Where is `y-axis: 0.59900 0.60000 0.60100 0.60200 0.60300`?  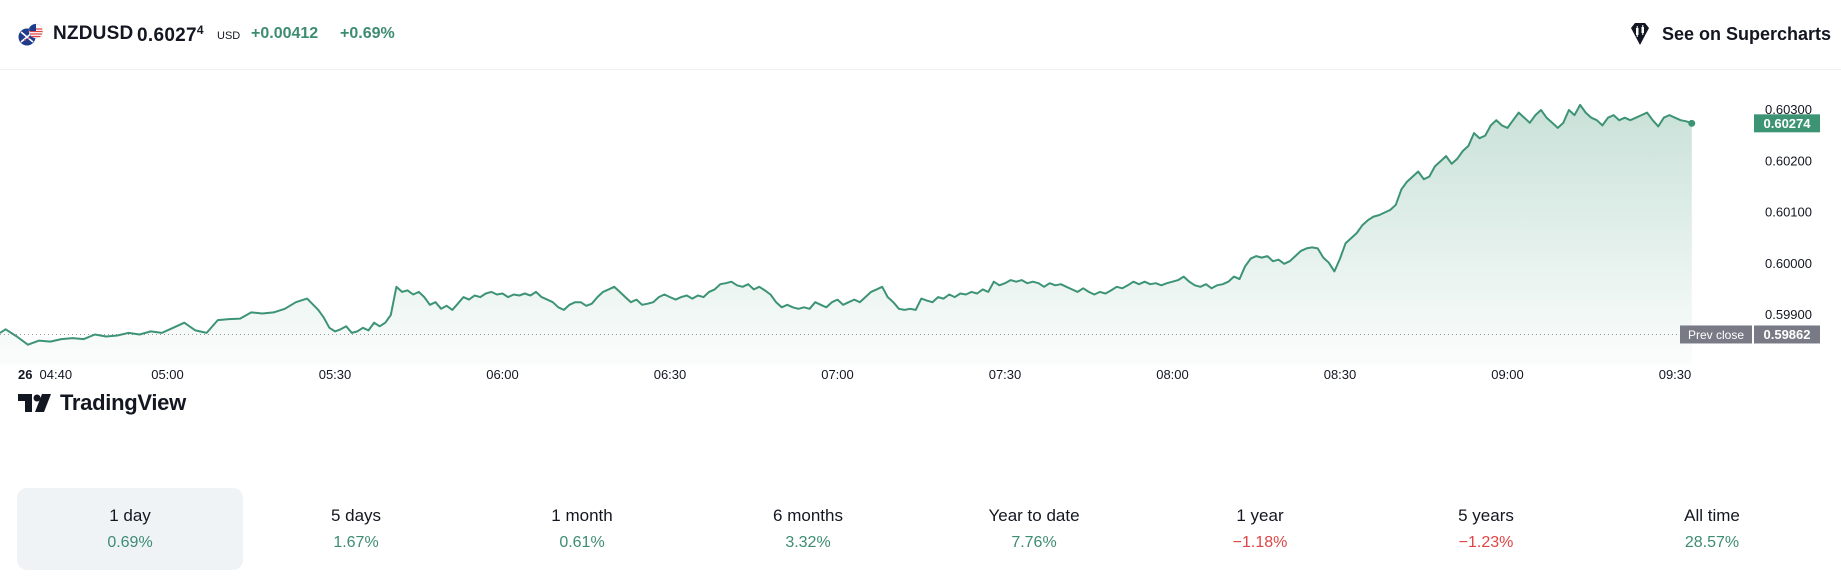 y-axis: 0.59900 0.60000 0.60100 0.60200 0.60300 is located at coordinates (1788, 212).